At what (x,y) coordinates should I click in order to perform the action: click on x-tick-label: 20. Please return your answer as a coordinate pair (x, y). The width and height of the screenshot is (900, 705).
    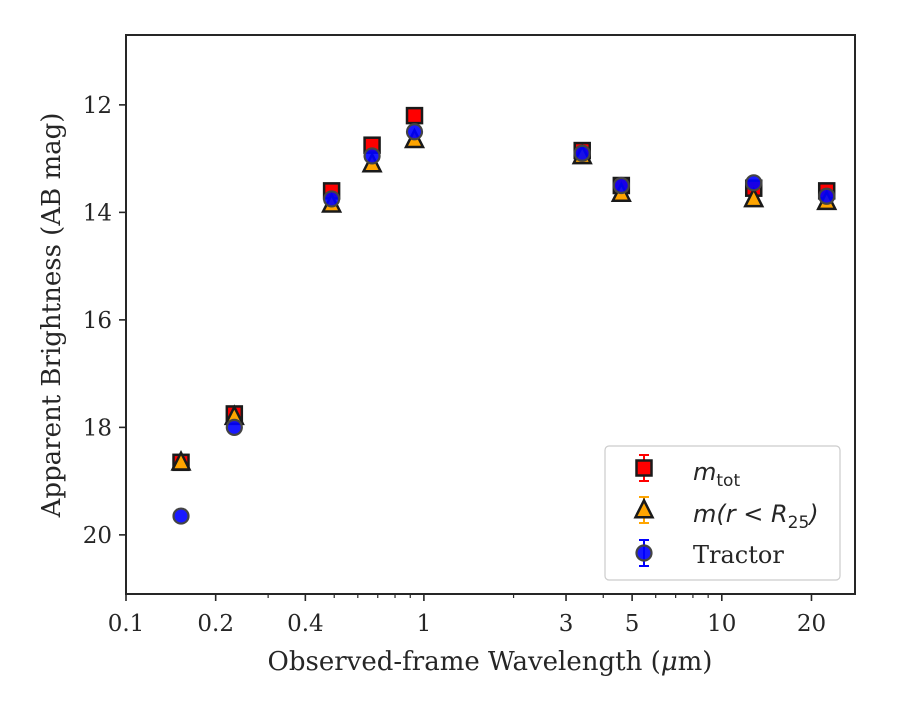
    Looking at the image, I should click on (811, 624).